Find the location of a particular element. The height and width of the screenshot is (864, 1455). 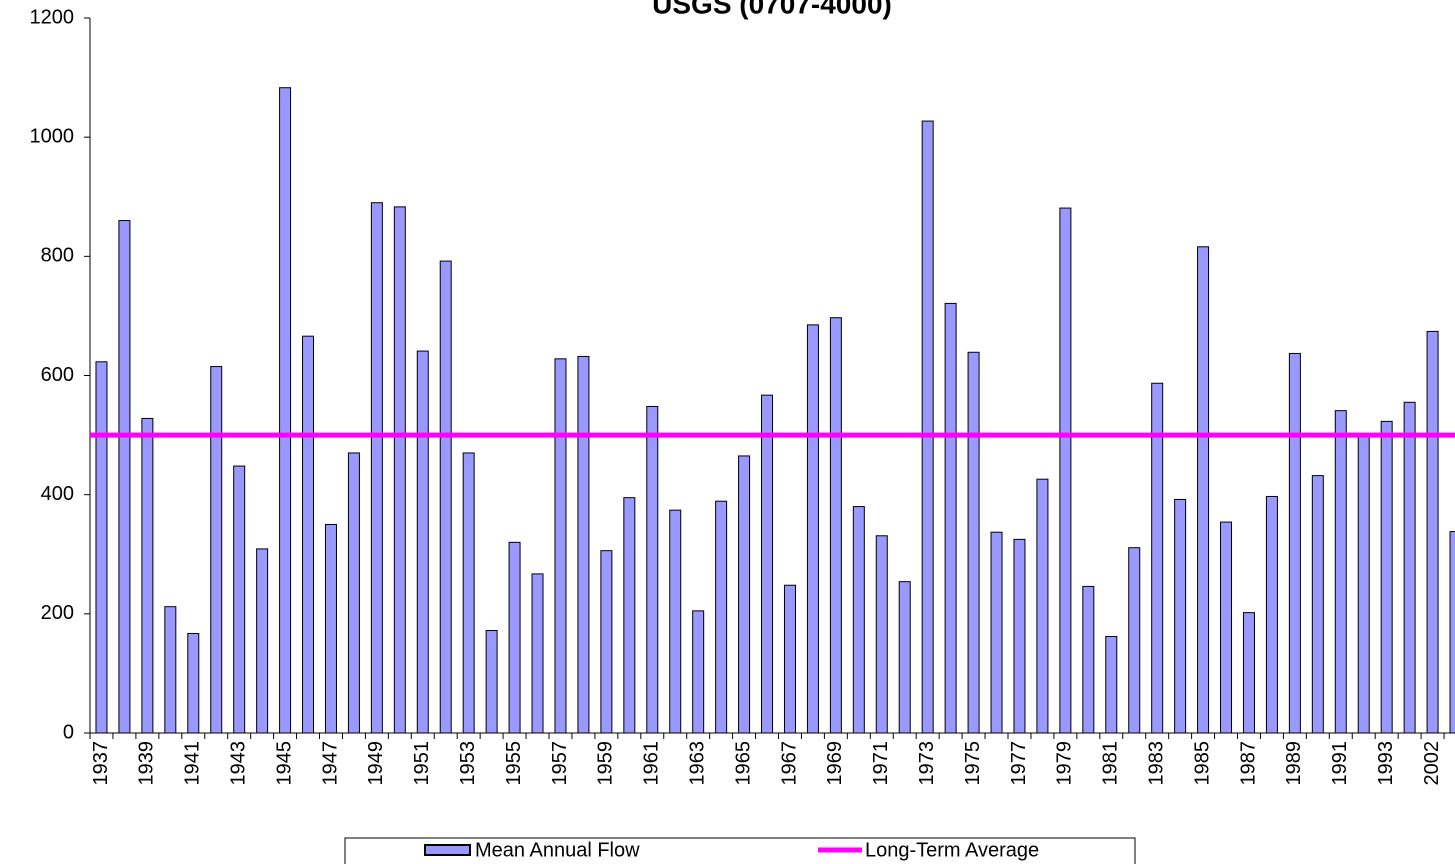

x-tick-label: 1947 is located at coordinates (330, 763).